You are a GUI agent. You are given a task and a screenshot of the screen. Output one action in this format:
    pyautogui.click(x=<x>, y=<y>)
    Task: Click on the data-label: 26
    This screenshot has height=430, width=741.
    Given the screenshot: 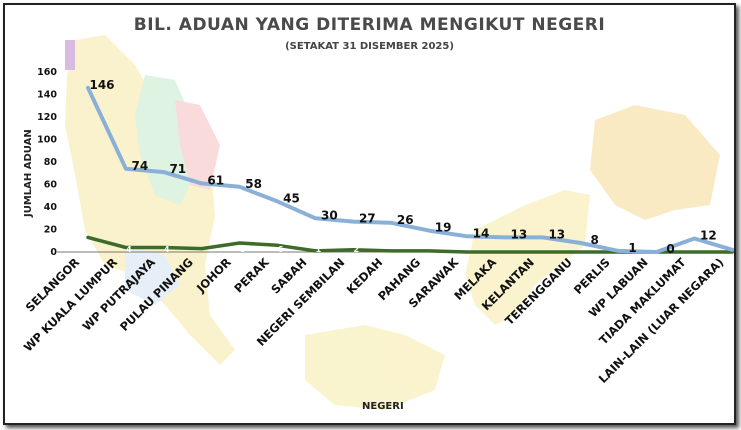 What is the action you would take?
    pyautogui.click(x=405, y=220)
    